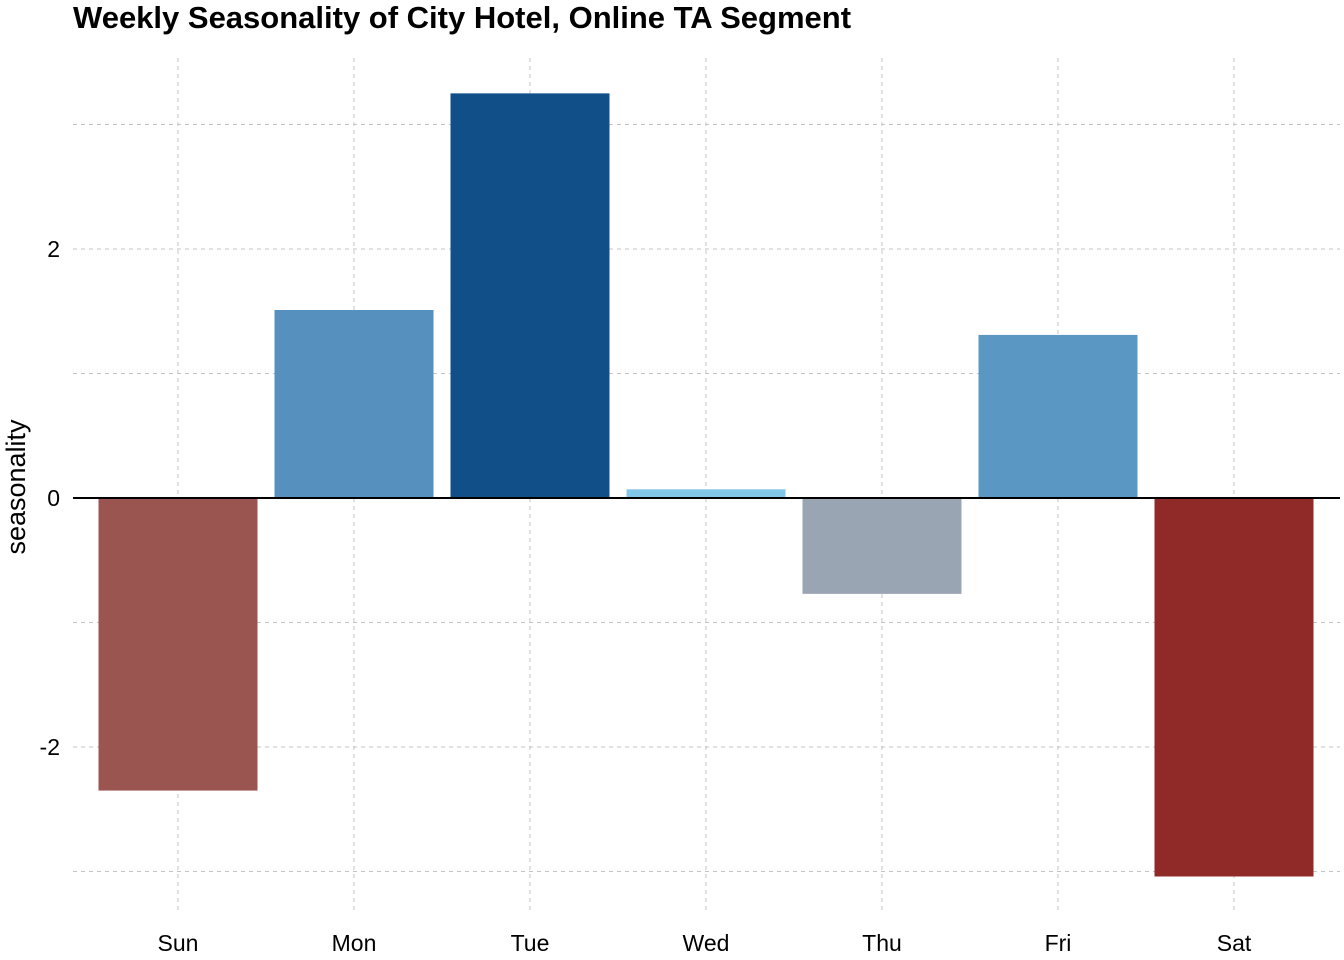 The height and width of the screenshot is (960, 1344). I want to click on x-axis-ticks: Sun Mon Tue Wed Thu Fri Sat, so click(705, 943).